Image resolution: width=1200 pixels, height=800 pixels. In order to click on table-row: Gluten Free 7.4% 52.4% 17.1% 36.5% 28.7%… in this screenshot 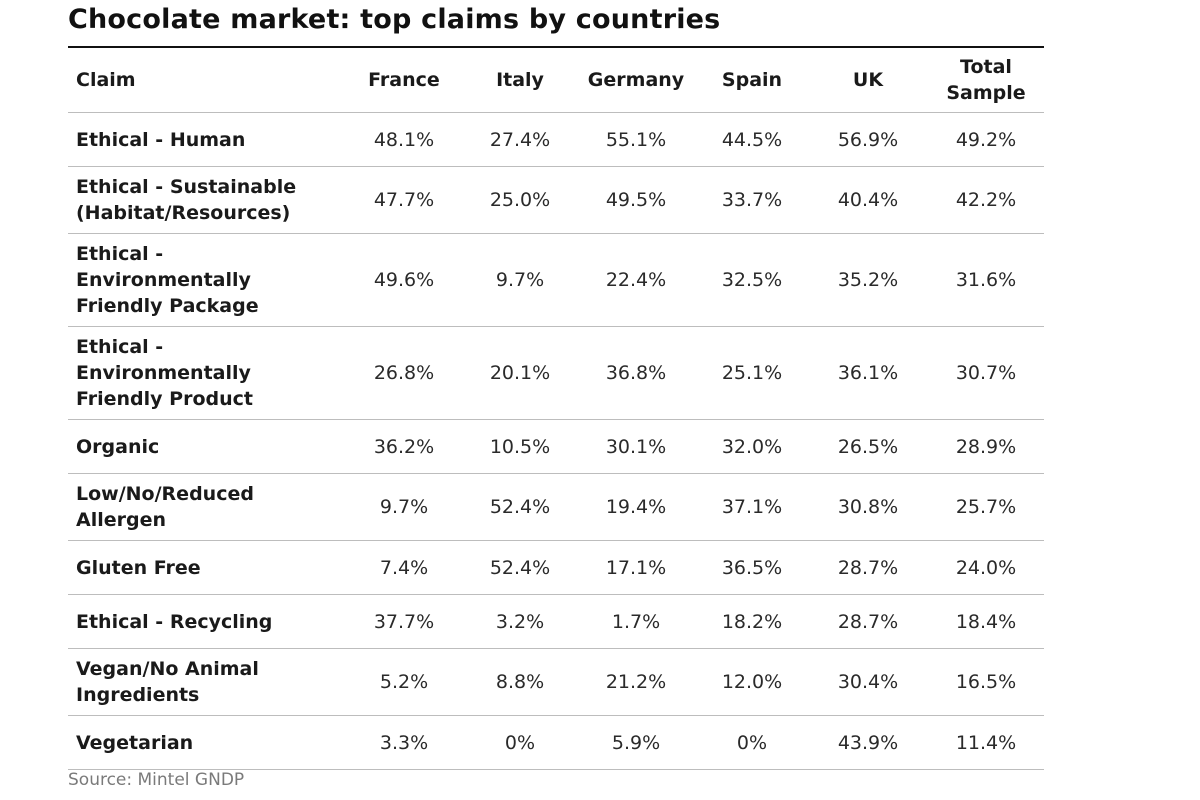, I will do `click(556, 567)`.